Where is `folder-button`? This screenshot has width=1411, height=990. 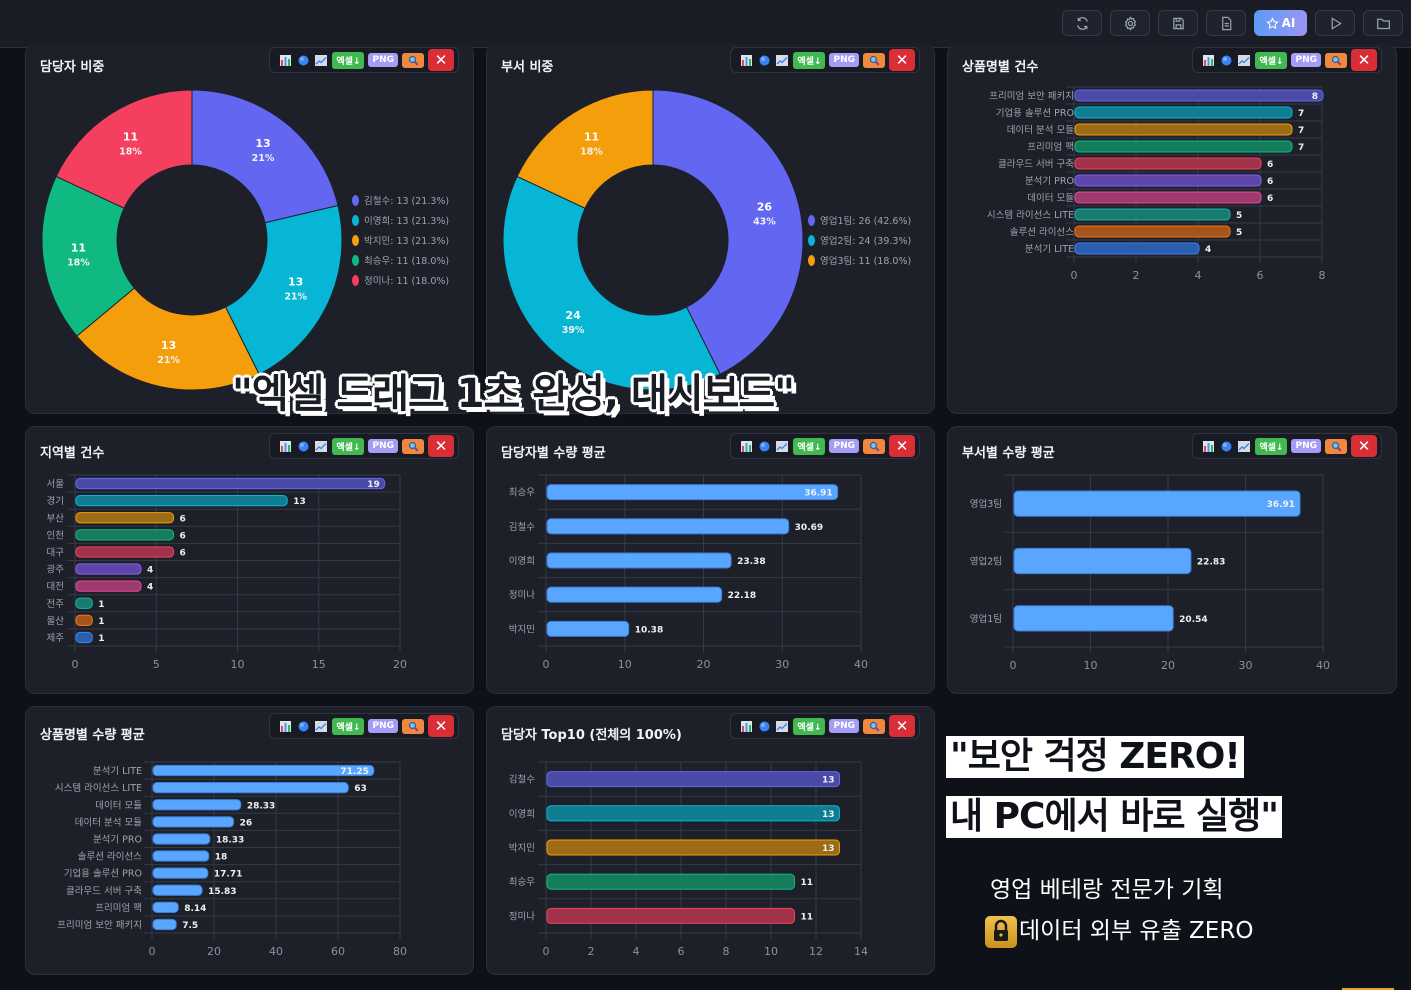 folder-button is located at coordinates (1383, 23).